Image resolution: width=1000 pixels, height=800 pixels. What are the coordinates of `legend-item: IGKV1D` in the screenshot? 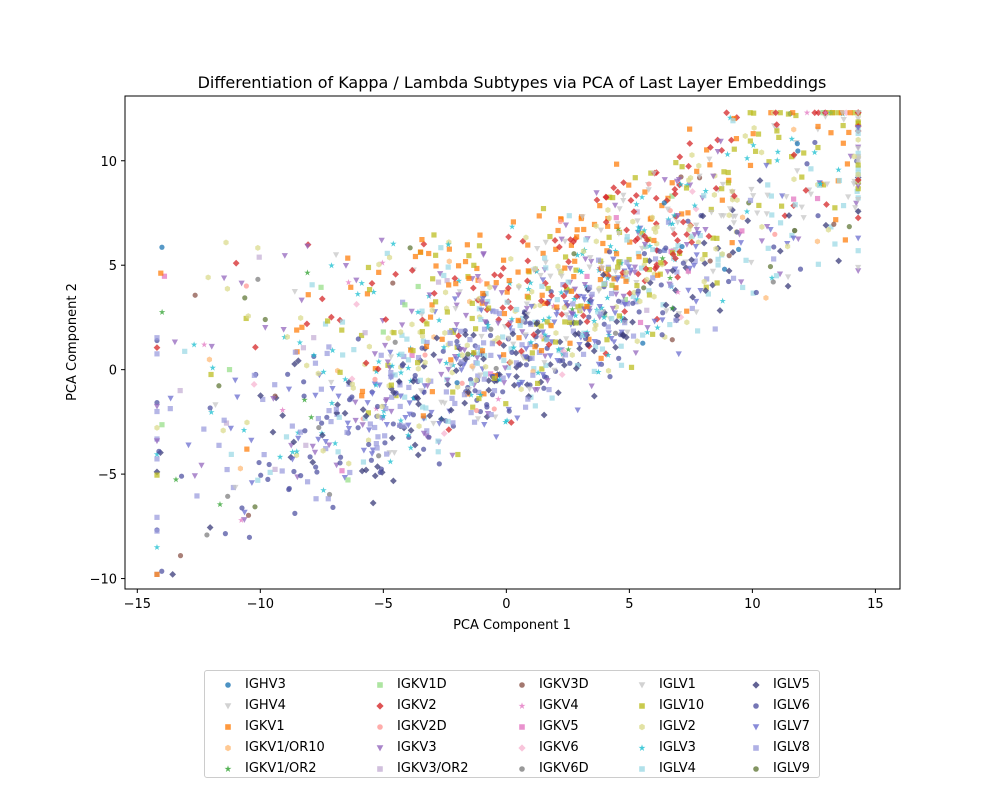 It's located at (419, 684).